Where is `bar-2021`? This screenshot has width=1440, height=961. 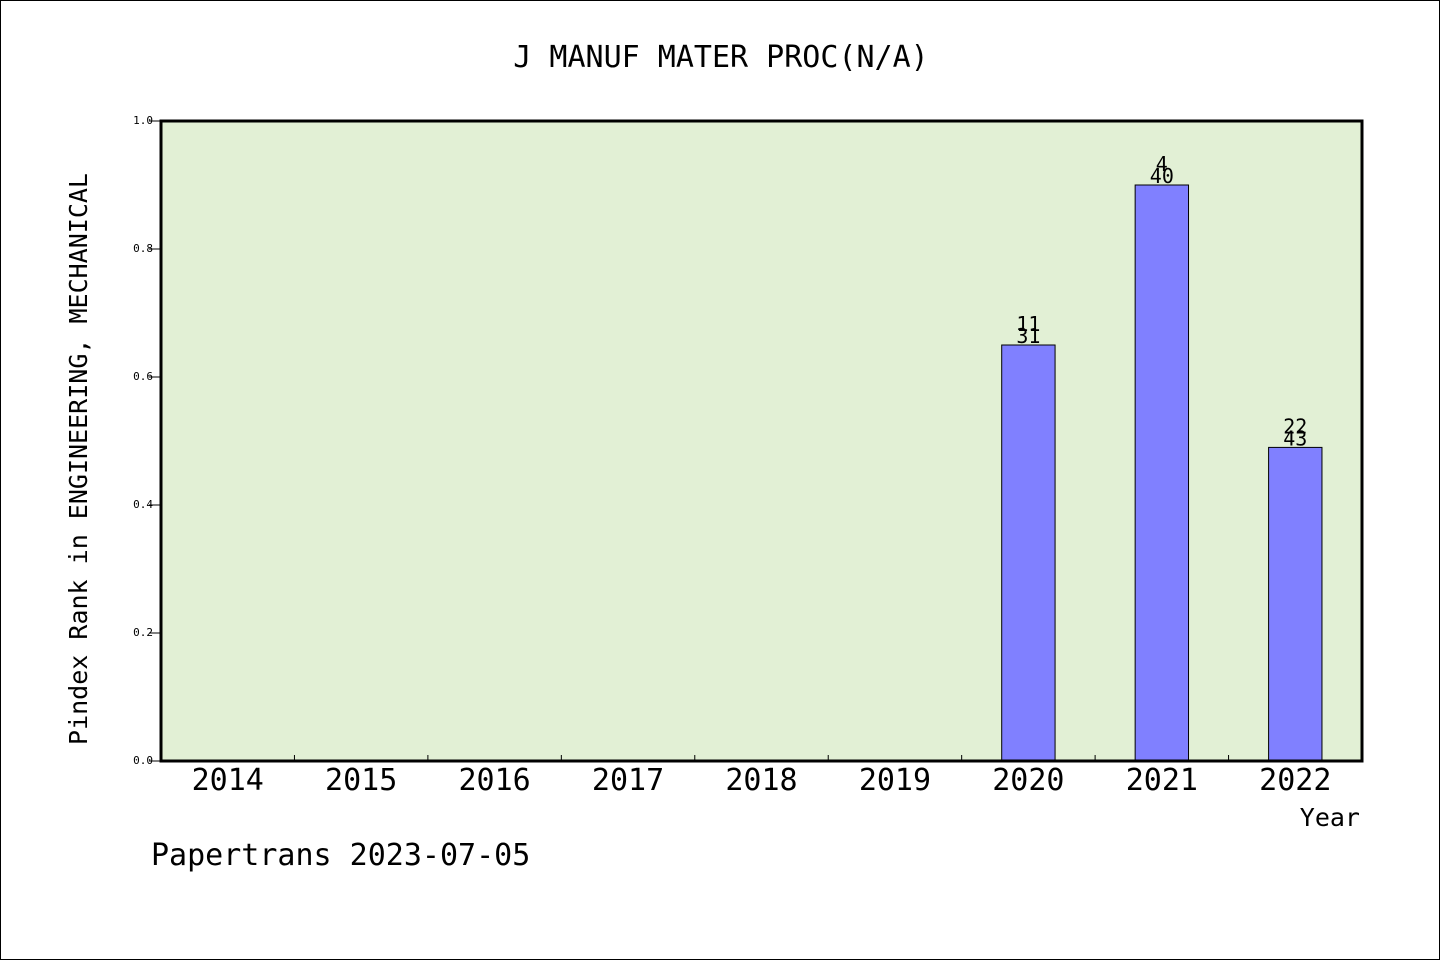
bar-2021 is located at coordinates (1162, 473).